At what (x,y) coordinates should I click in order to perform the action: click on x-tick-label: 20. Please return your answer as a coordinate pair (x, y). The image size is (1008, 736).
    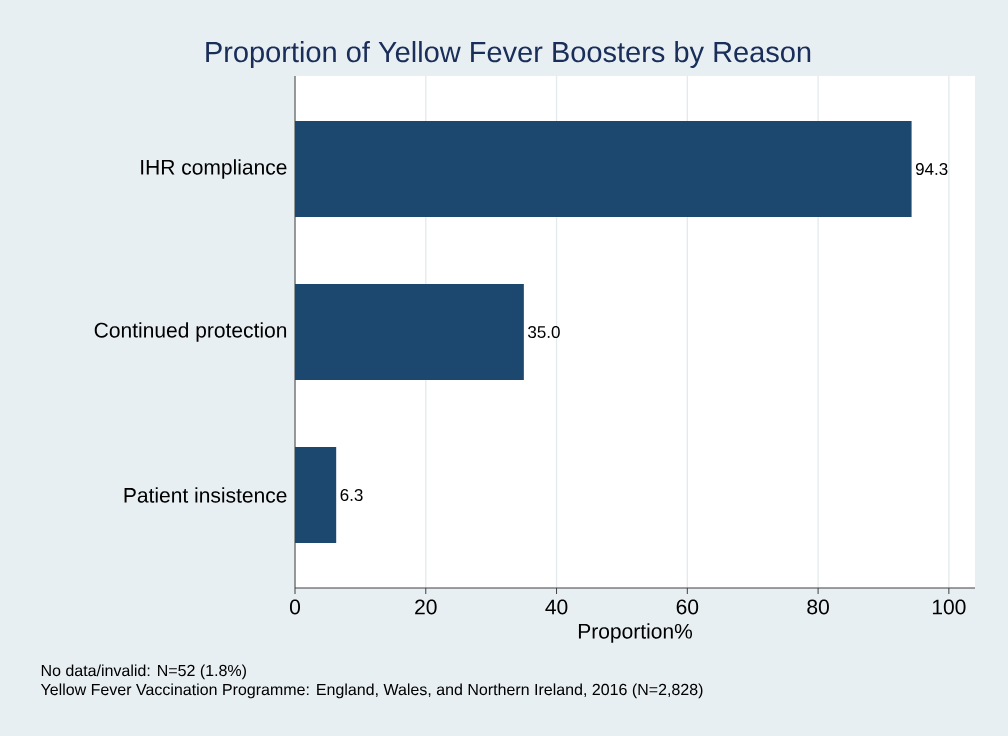
    Looking at the image, I should click on (426, 607).